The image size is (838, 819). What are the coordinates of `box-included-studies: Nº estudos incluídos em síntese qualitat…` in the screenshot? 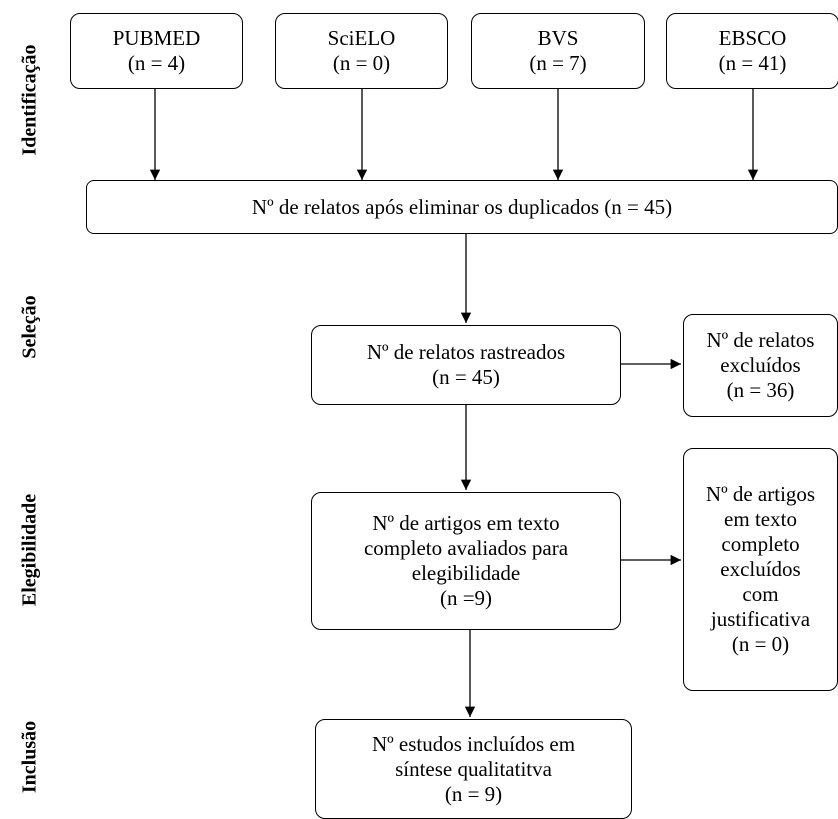 It's located at (473, 769).